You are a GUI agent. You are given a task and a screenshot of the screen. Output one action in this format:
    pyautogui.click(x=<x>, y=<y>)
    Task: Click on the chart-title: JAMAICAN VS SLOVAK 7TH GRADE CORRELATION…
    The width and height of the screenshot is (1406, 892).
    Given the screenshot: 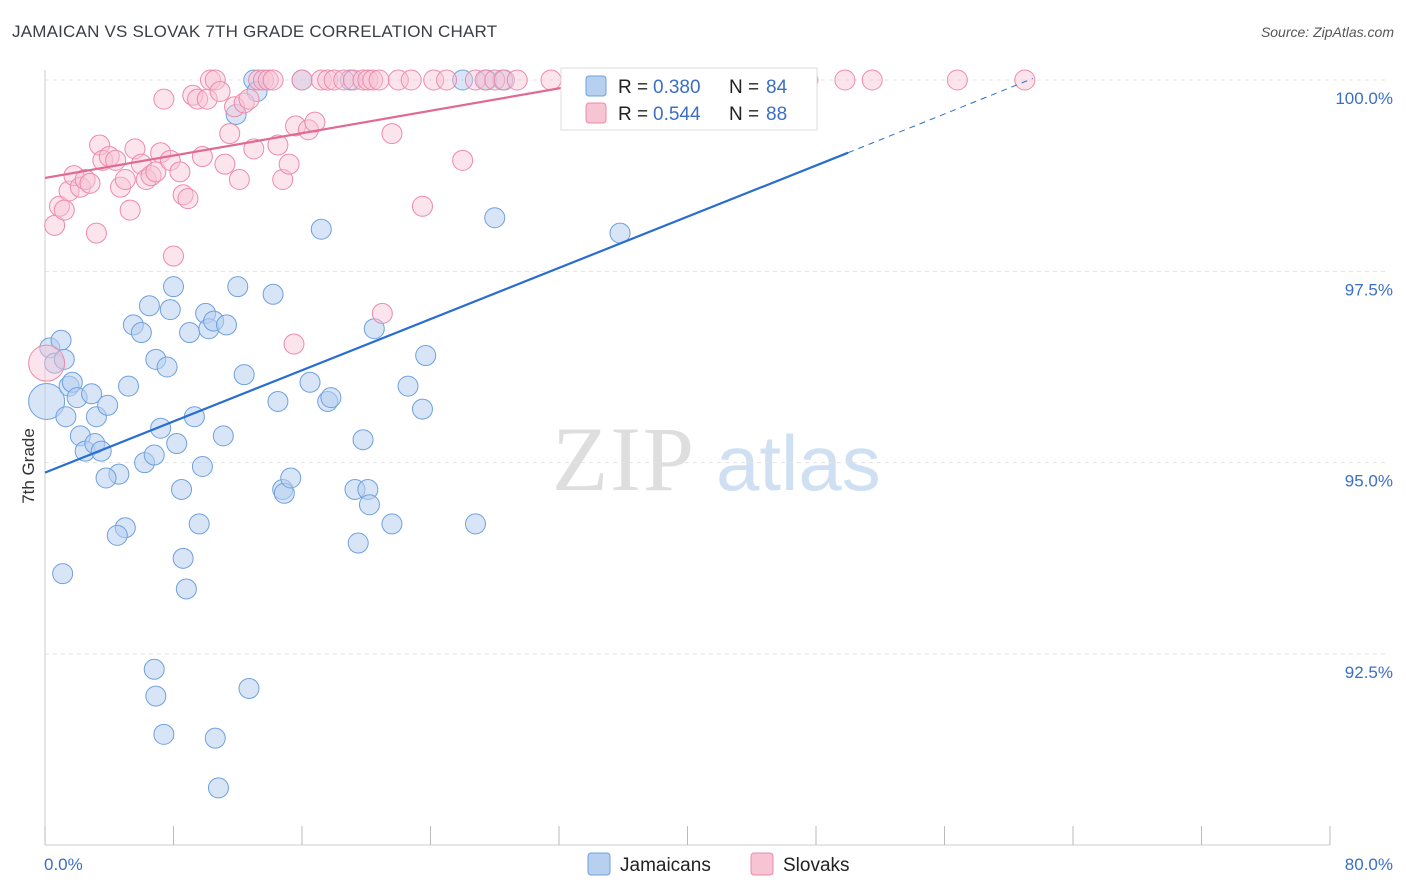 What is the action you would take?
    pyautogui.click(x=255, y=31)
    